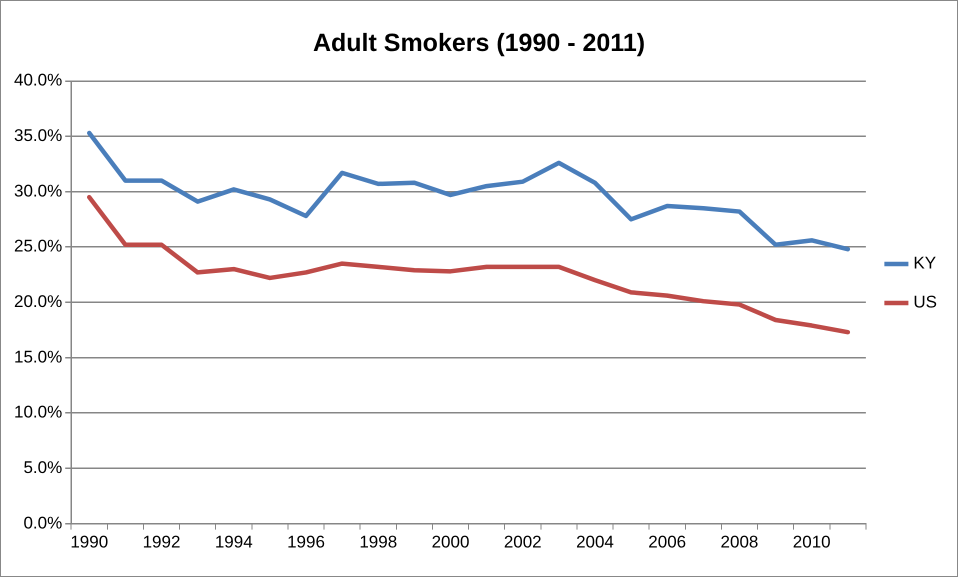  I want to click on x-tick-label: 1992, so click(161, 542).